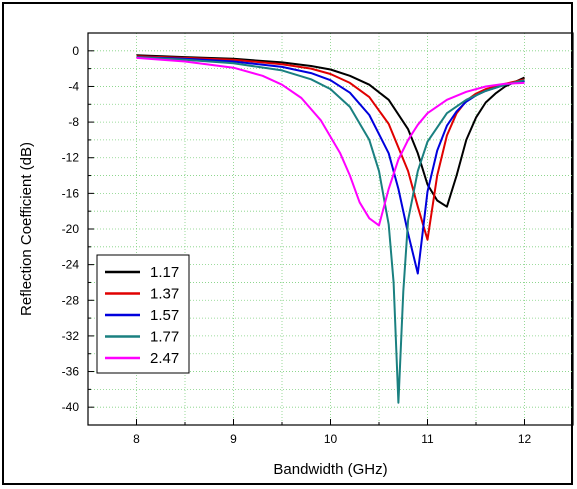 The width and height of the screenshot is (577, 489). I want to click on x-tick-label: 11, so click(427, 439).